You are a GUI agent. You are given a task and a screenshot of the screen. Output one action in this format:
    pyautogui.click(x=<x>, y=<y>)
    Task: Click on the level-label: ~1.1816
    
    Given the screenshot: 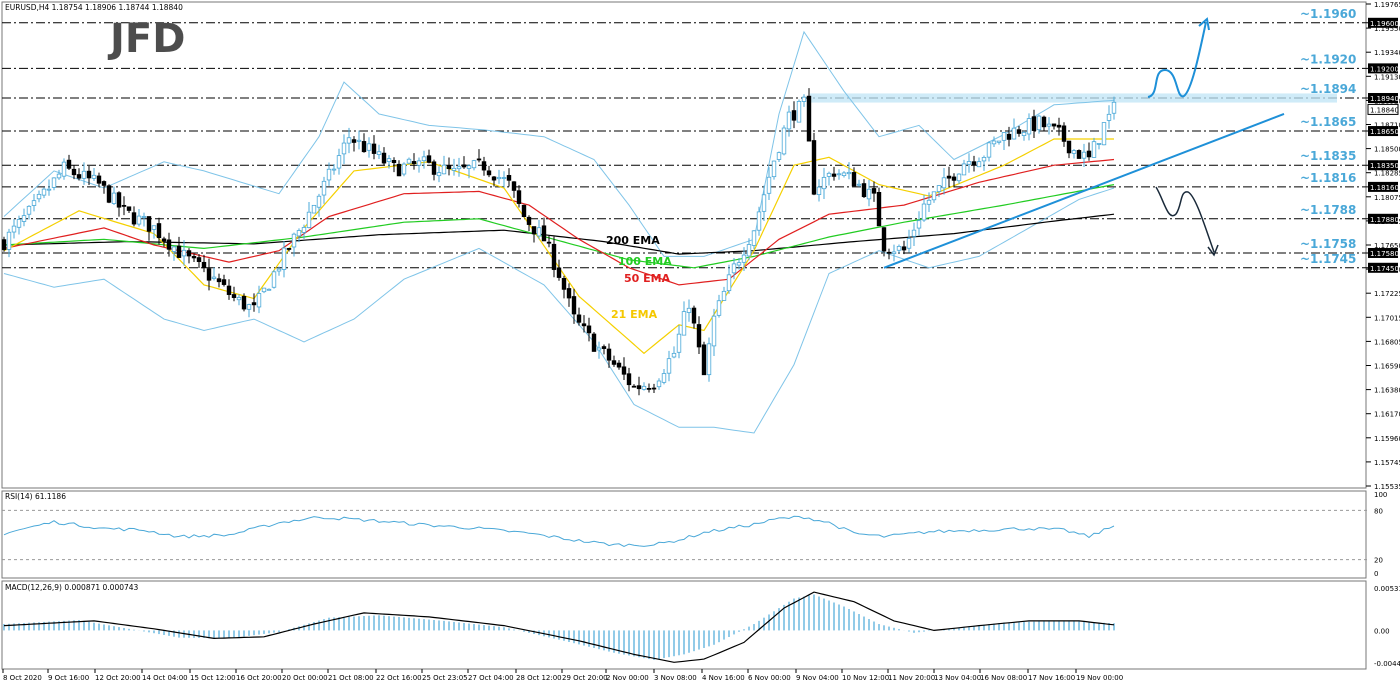 What is the action you would take?
    pyautogui.click(x=1328, y=178)
    